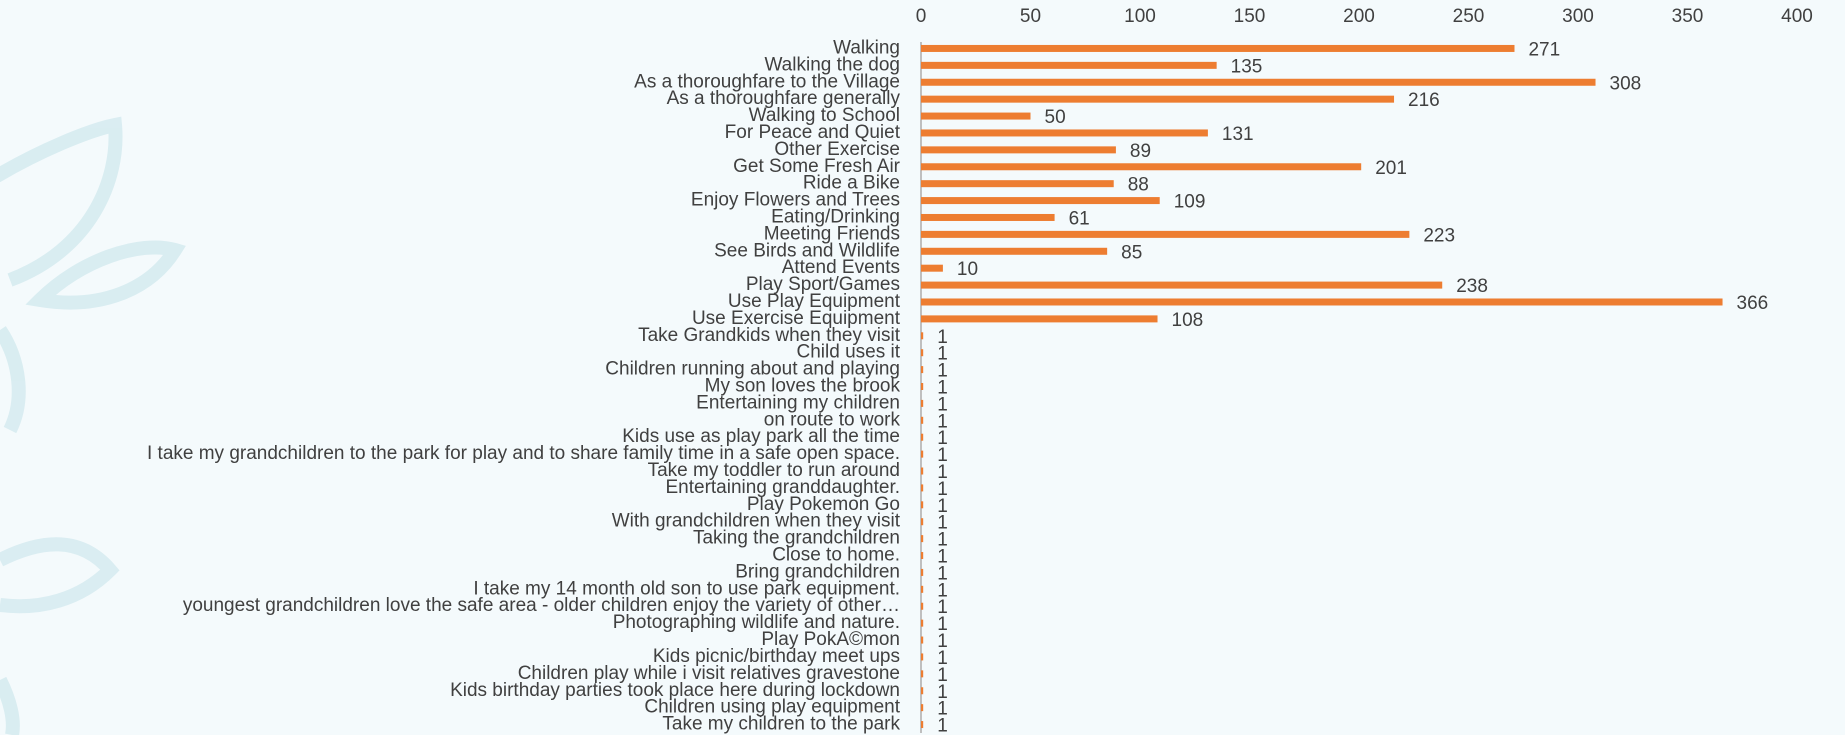 This screenshot has height=735, width=1845. Describe the element at coordinates (830, 639) in the screenshot. I see `y-tick-label: Play PokA©mon` at that location.